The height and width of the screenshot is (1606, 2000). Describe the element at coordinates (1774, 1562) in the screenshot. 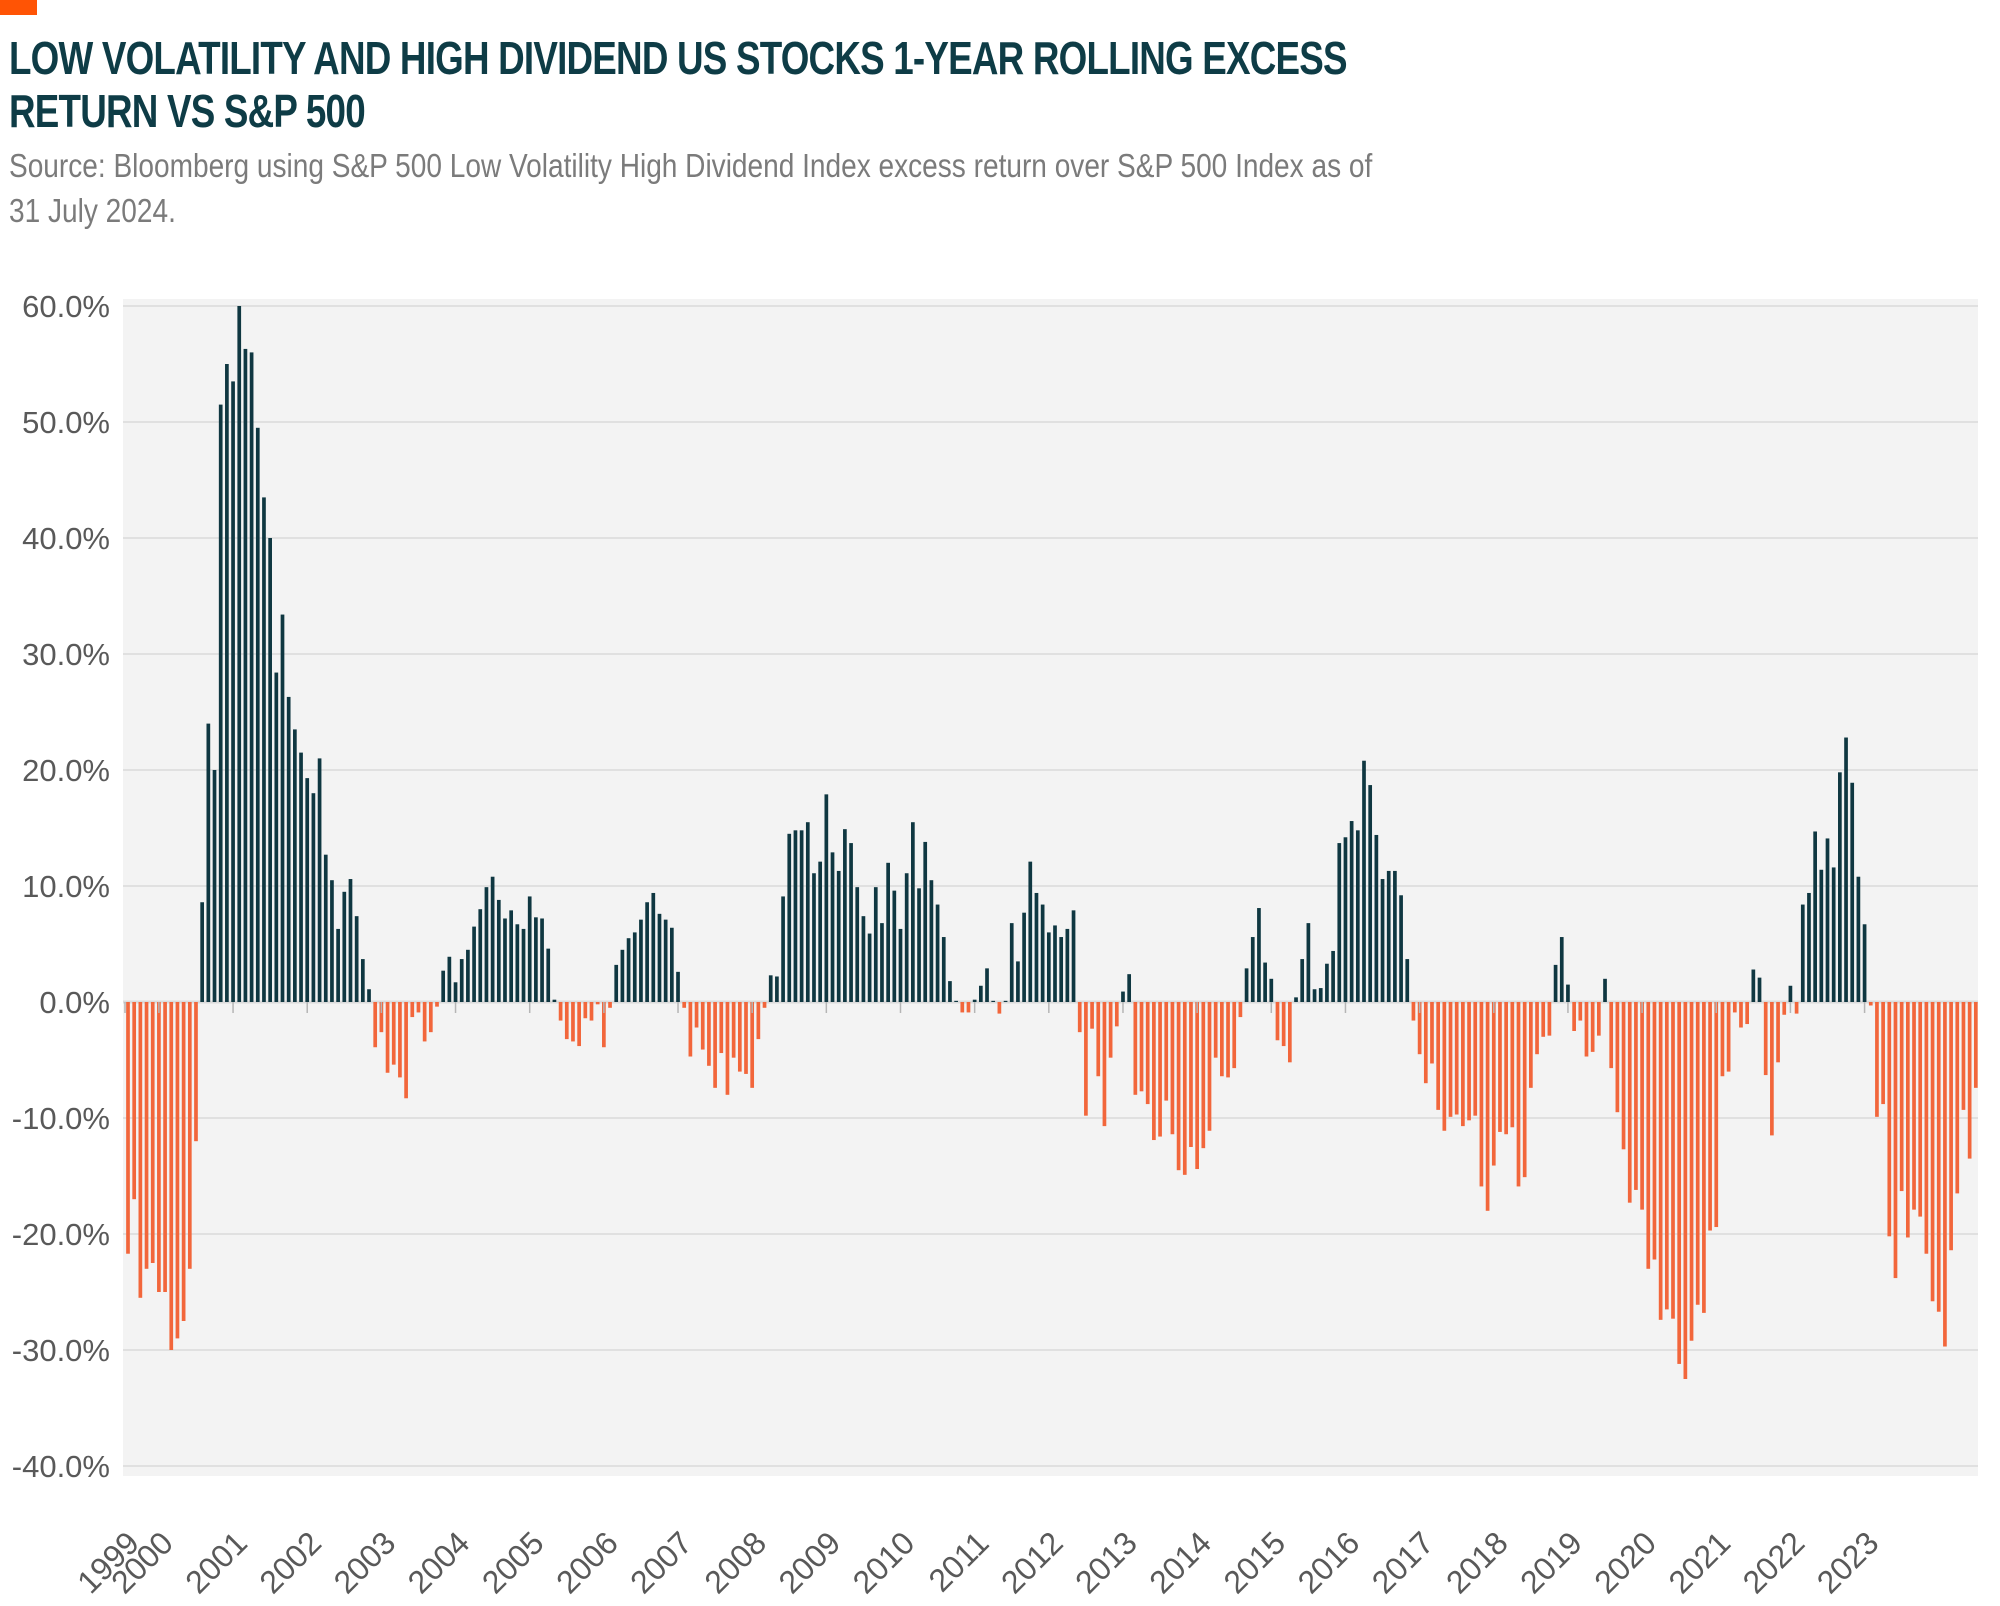

I see `x-axis-label: 2022` at that location.